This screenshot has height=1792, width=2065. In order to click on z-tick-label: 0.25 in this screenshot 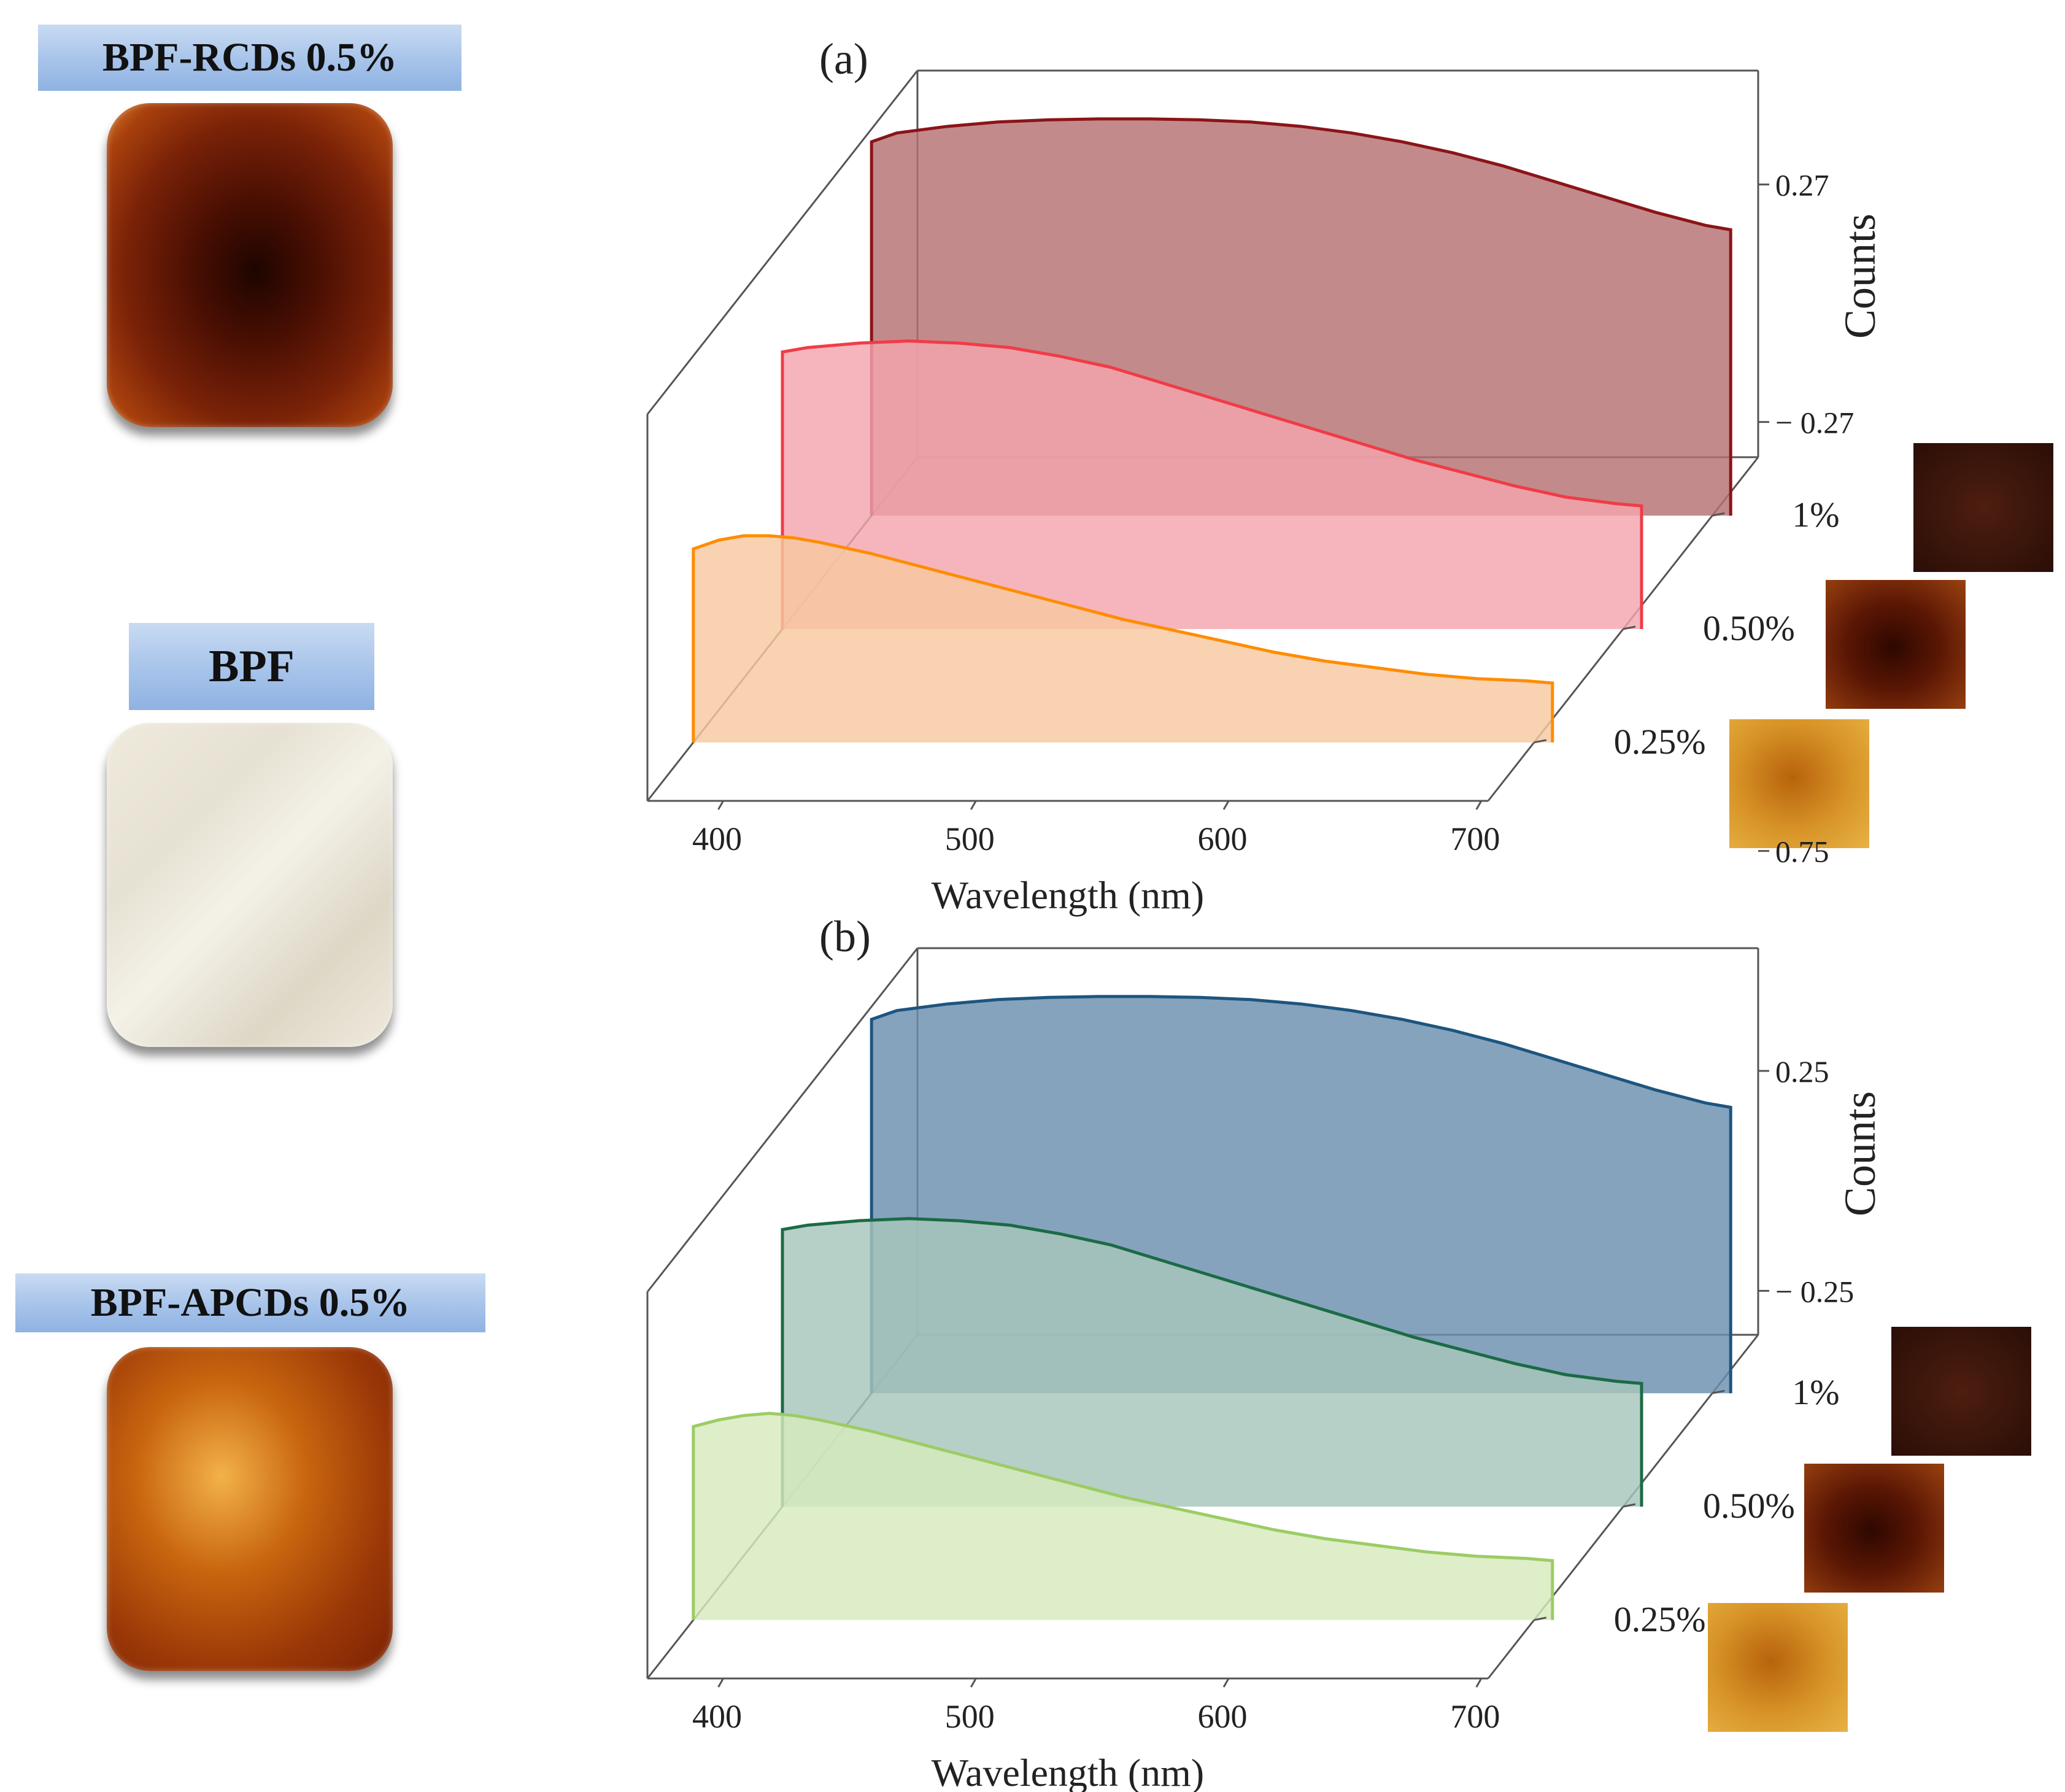, I will do `click(1802, 1072)`.